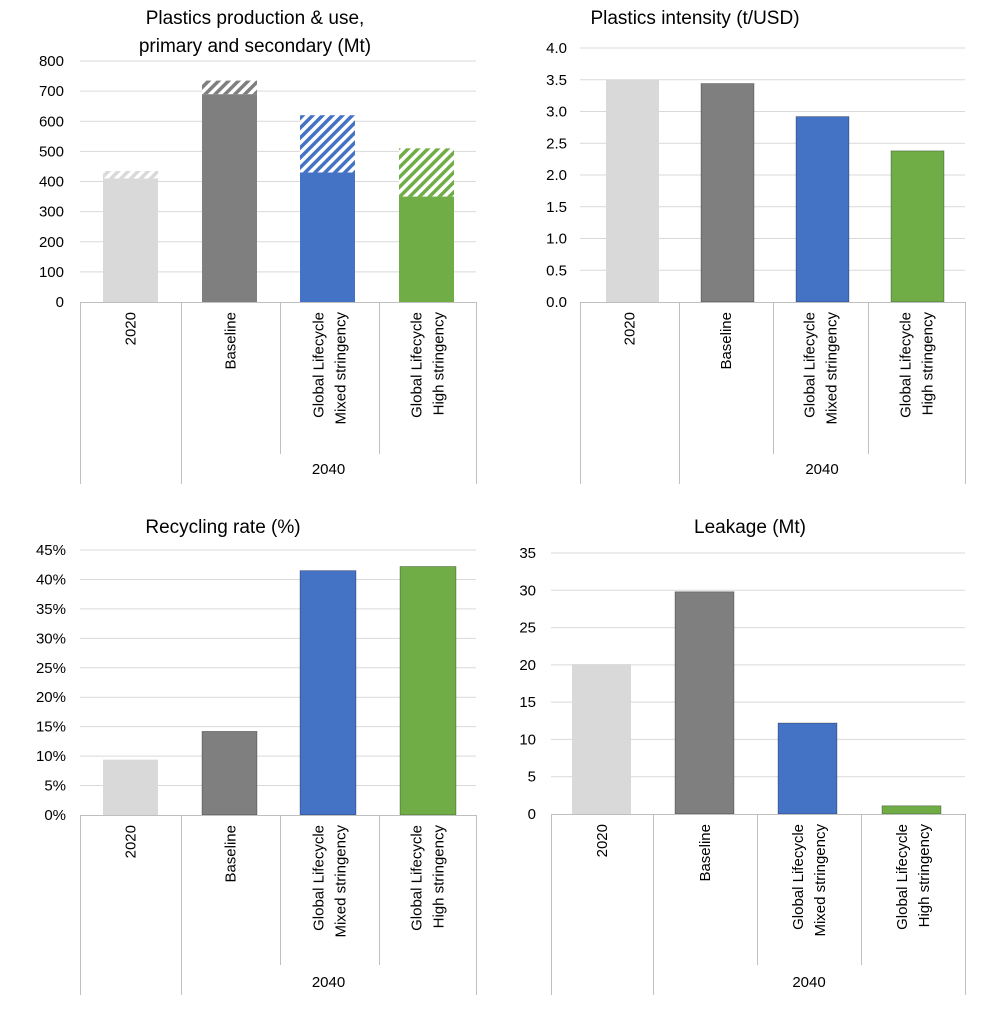 The height and width of the screenshot is (1011, 983). Describe the element at coordinates (51, 668) in the screenshot. I see `y-tick-label: 25%` at that location.